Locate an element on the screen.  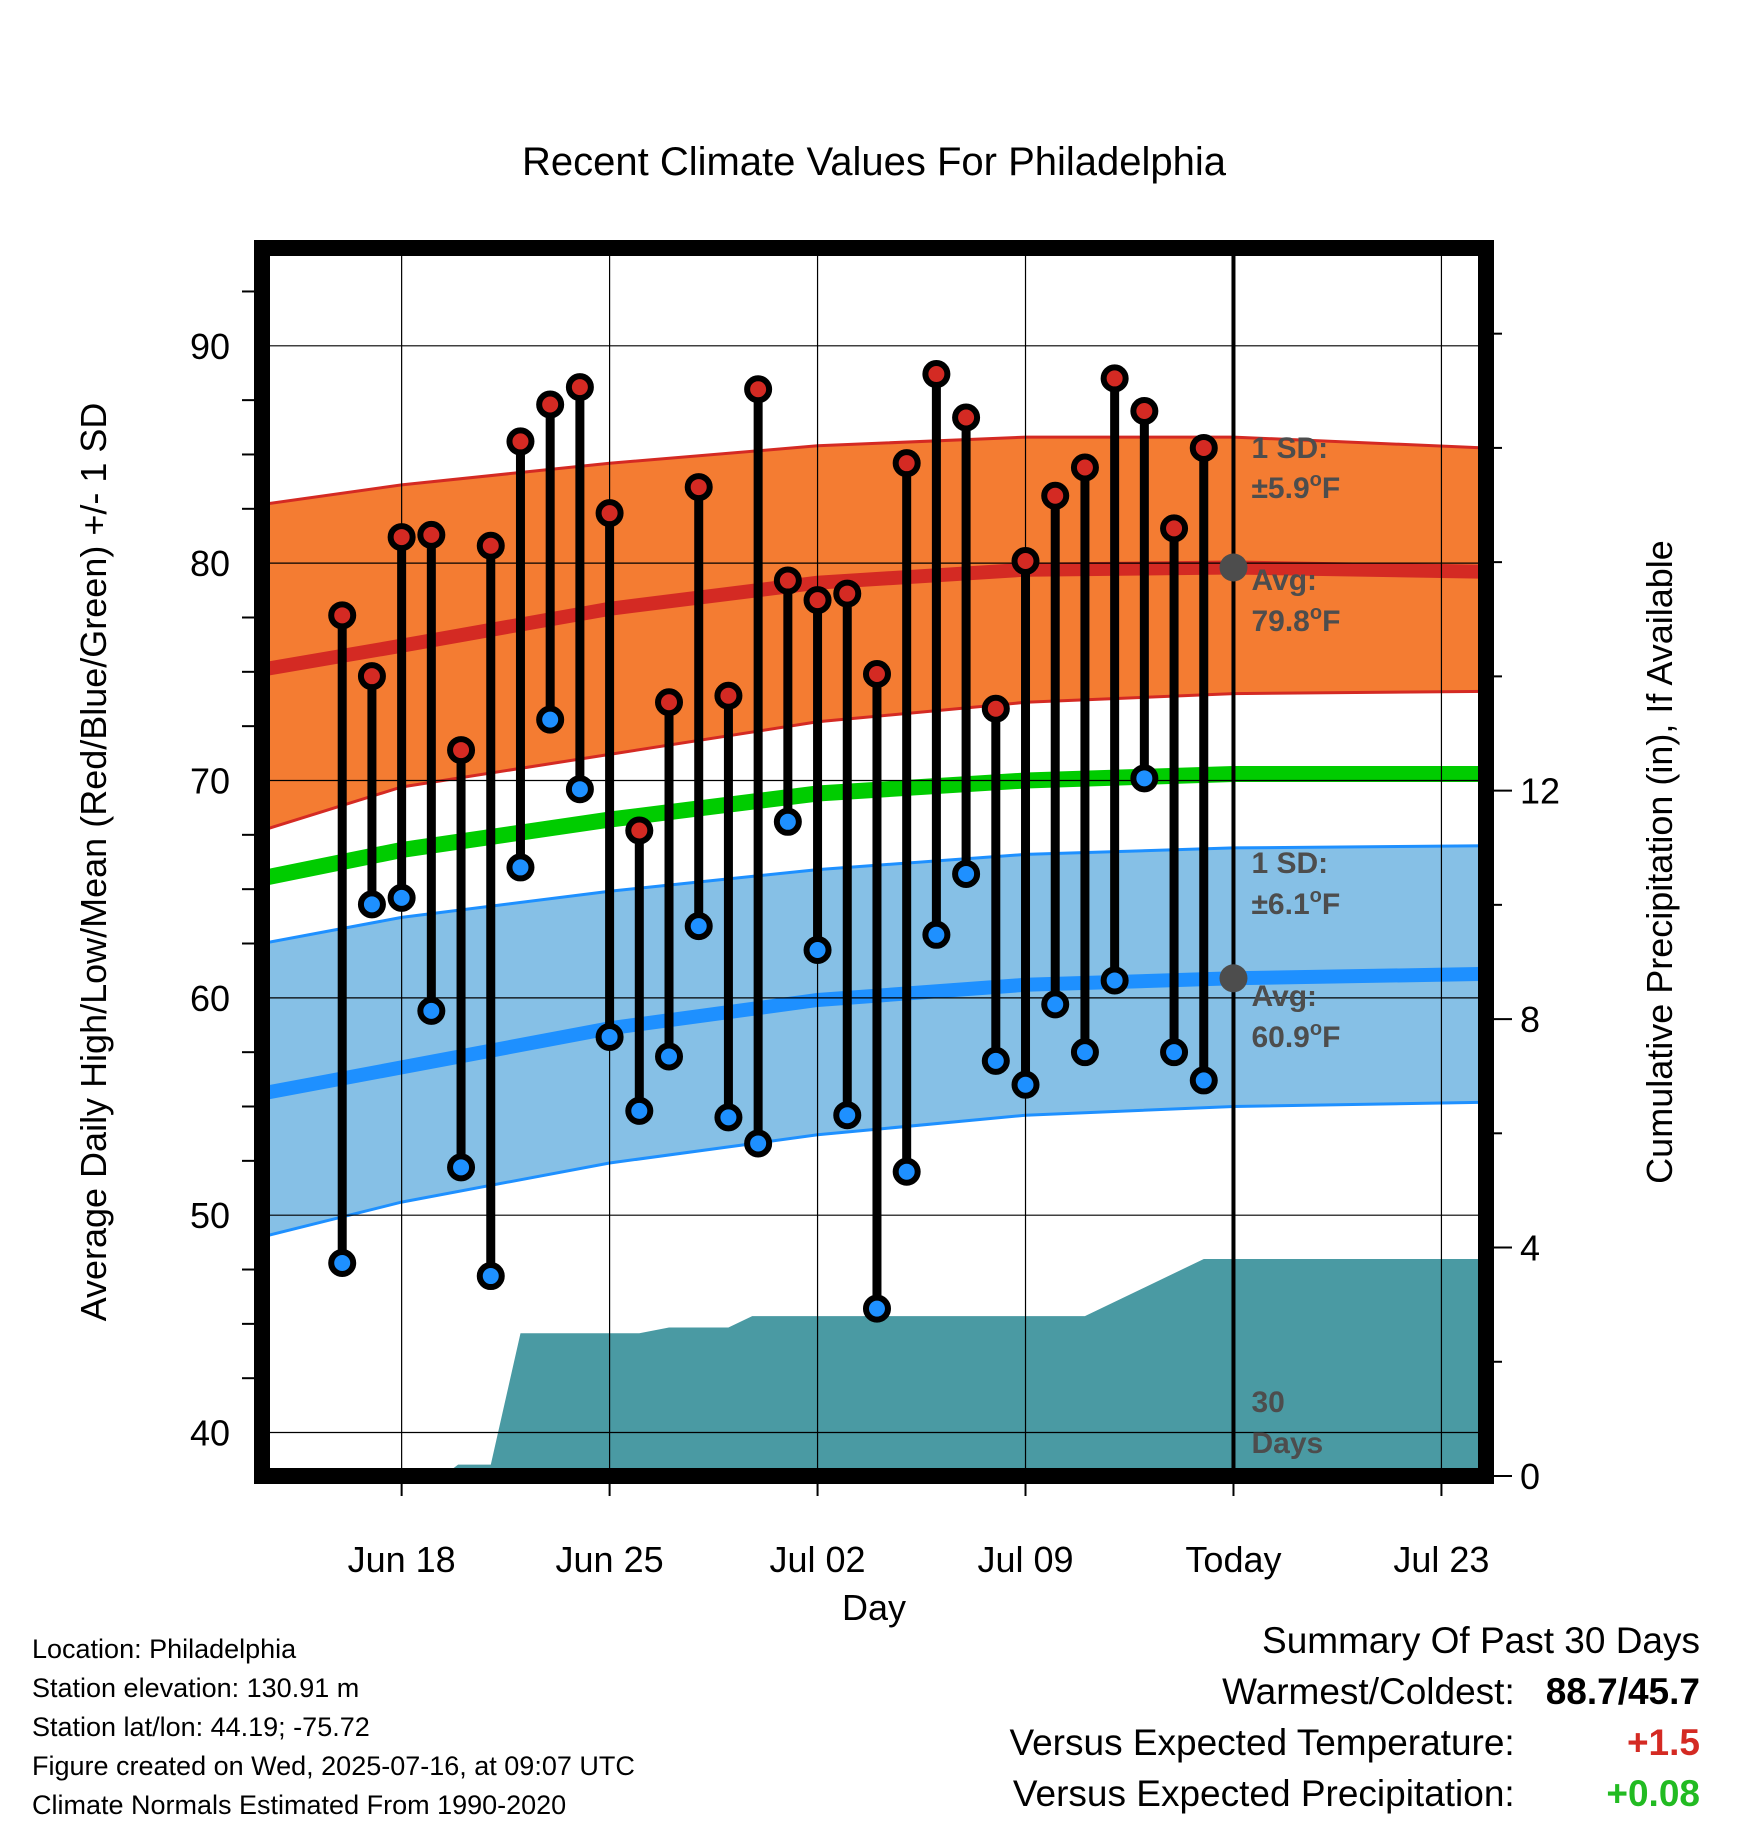
high-avg-label: Avg: is located at coordinates (1284, 580).